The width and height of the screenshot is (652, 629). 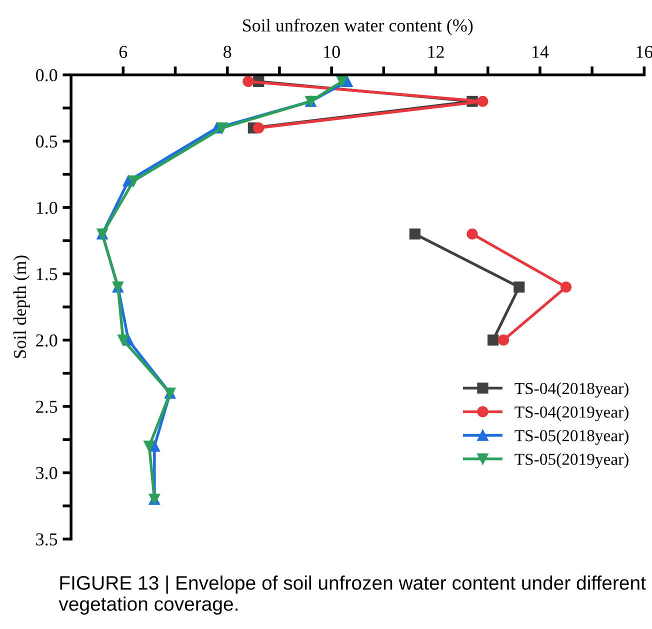 I want to click on x-tick-label: 10, so click(x=332, y=52).